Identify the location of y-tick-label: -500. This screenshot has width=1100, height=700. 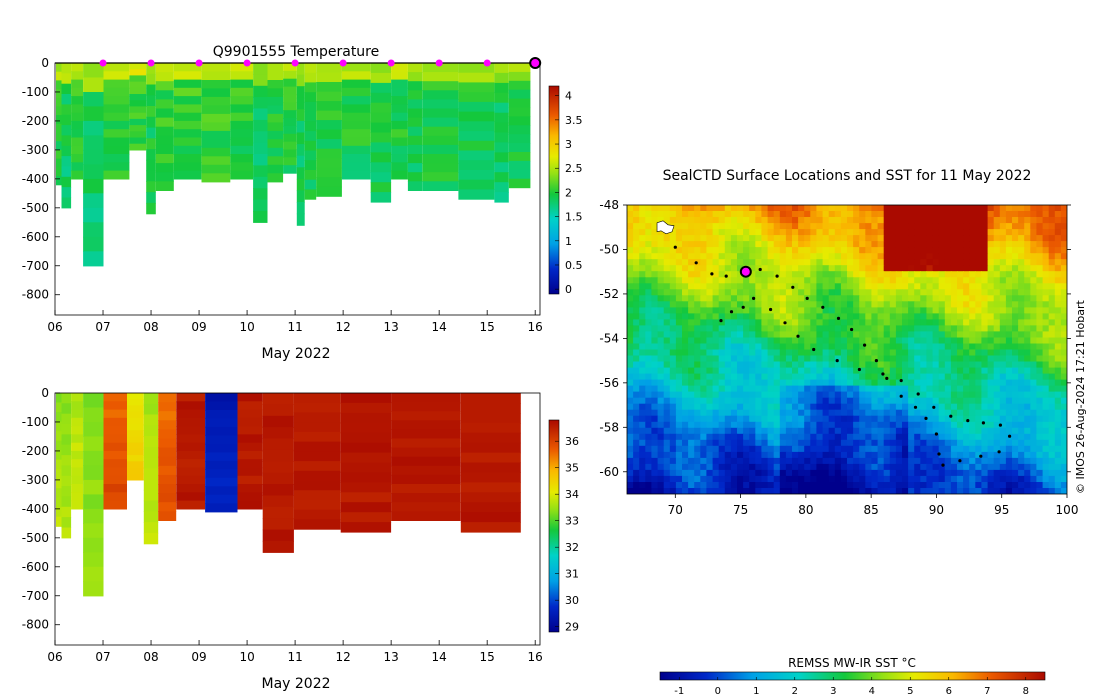
(35, 208).